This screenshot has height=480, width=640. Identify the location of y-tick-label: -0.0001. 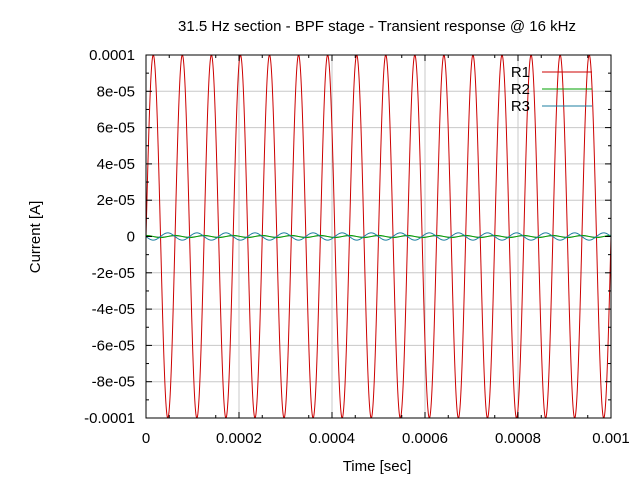
(109, 418).